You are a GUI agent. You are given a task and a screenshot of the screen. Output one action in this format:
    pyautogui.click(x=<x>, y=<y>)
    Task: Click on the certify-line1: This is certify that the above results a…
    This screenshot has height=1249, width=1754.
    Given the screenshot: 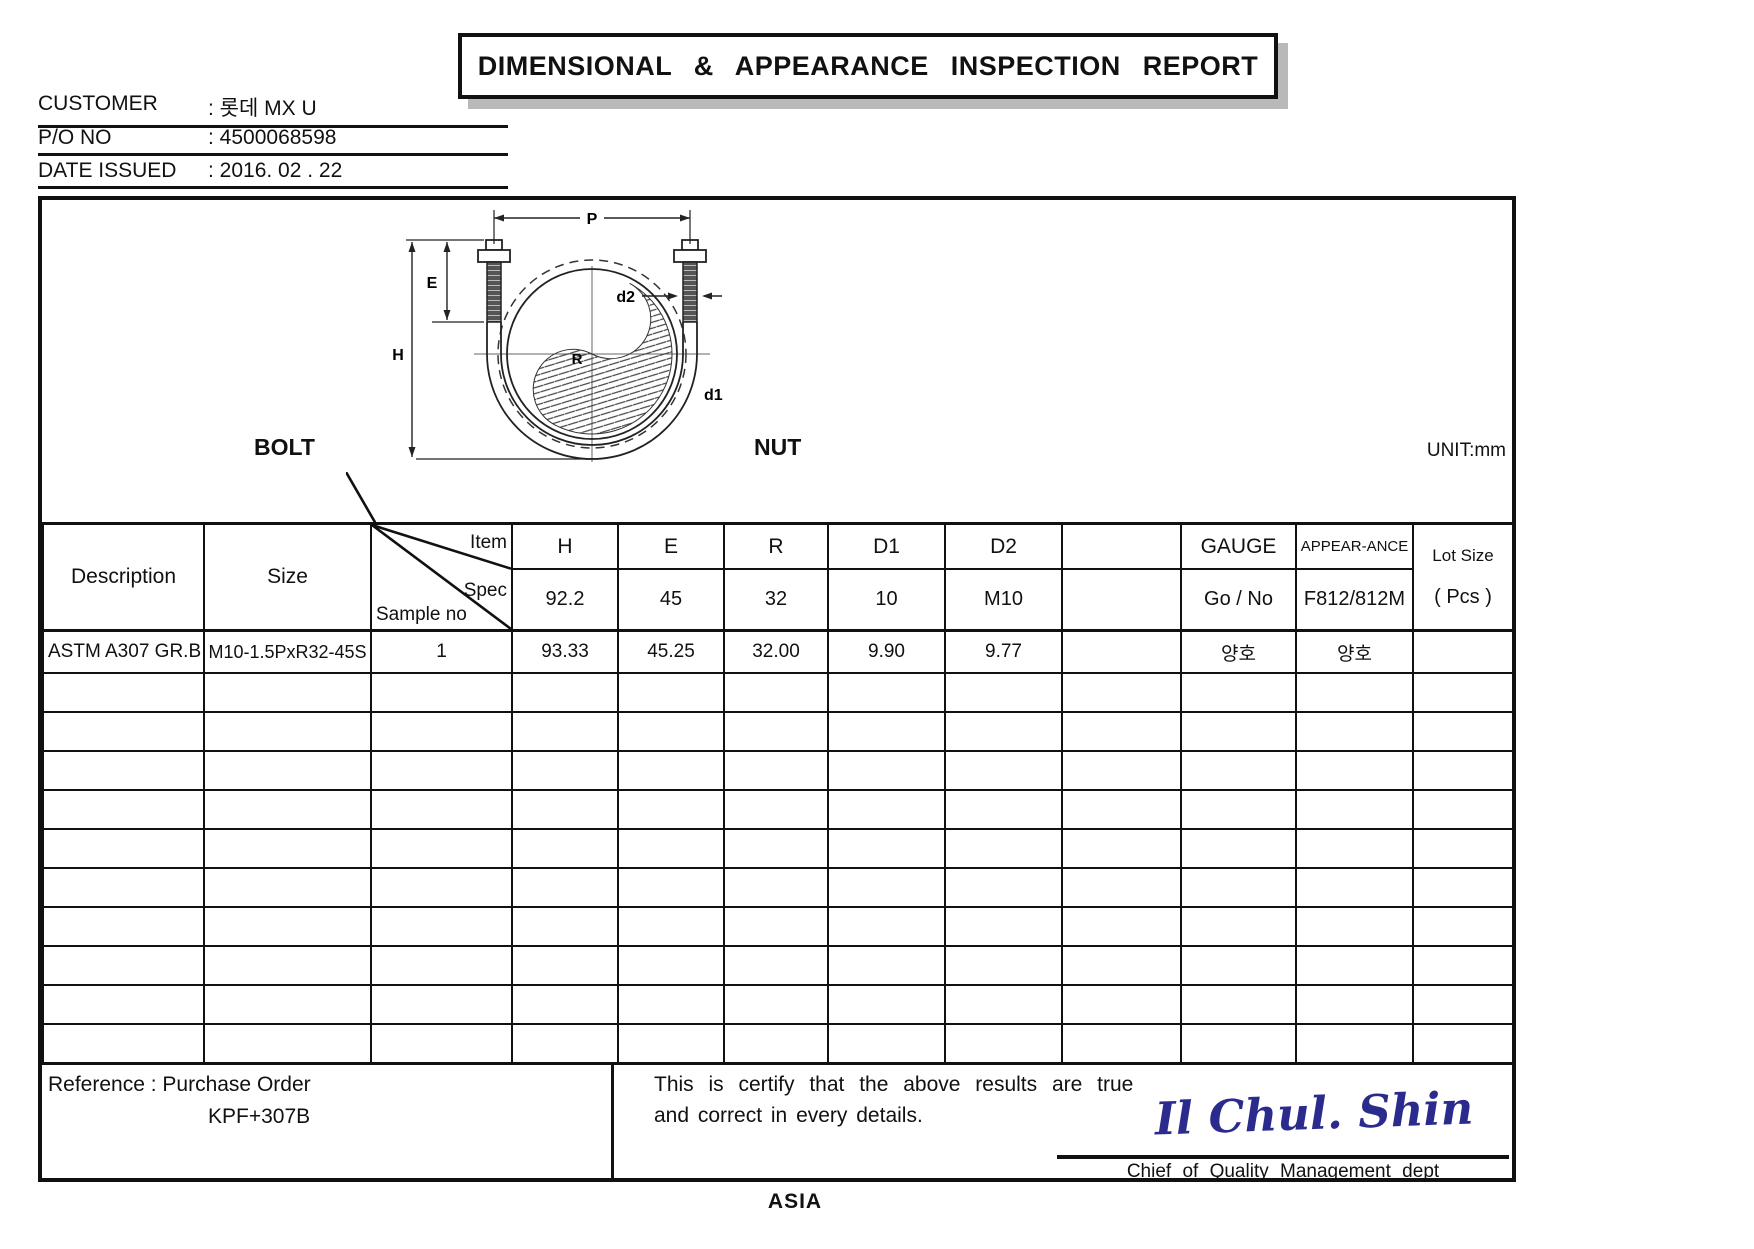 What is the action you would take?
    pyautogui.click(x=894, y=1084)
    